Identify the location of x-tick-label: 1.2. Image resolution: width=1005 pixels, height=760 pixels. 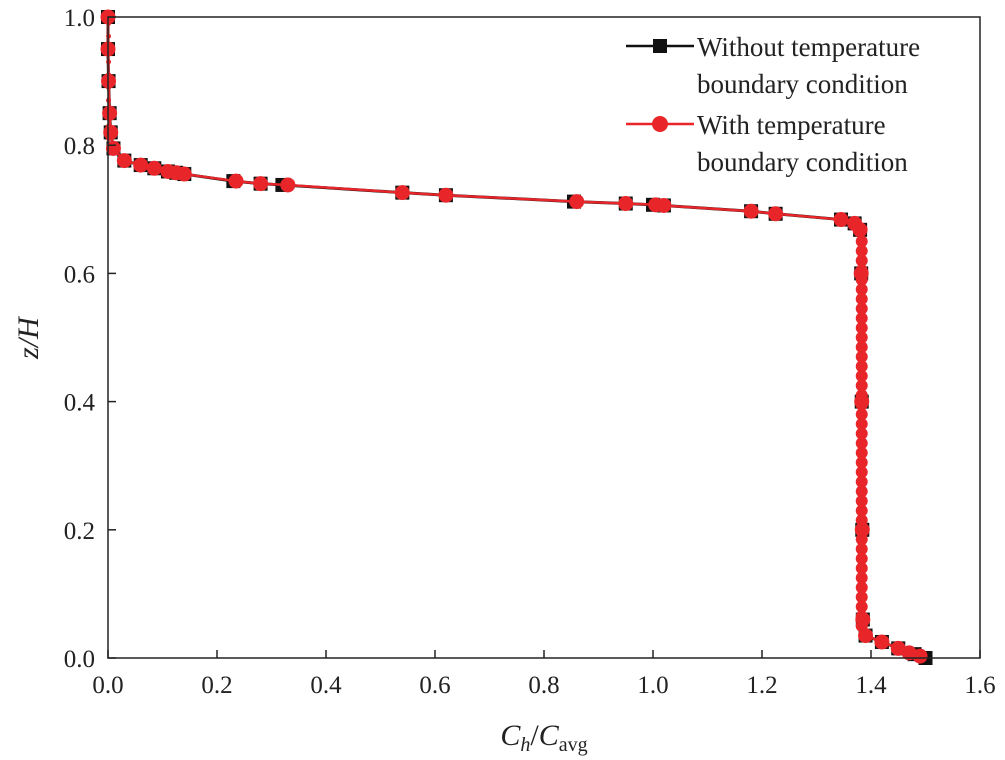
(761, 685).